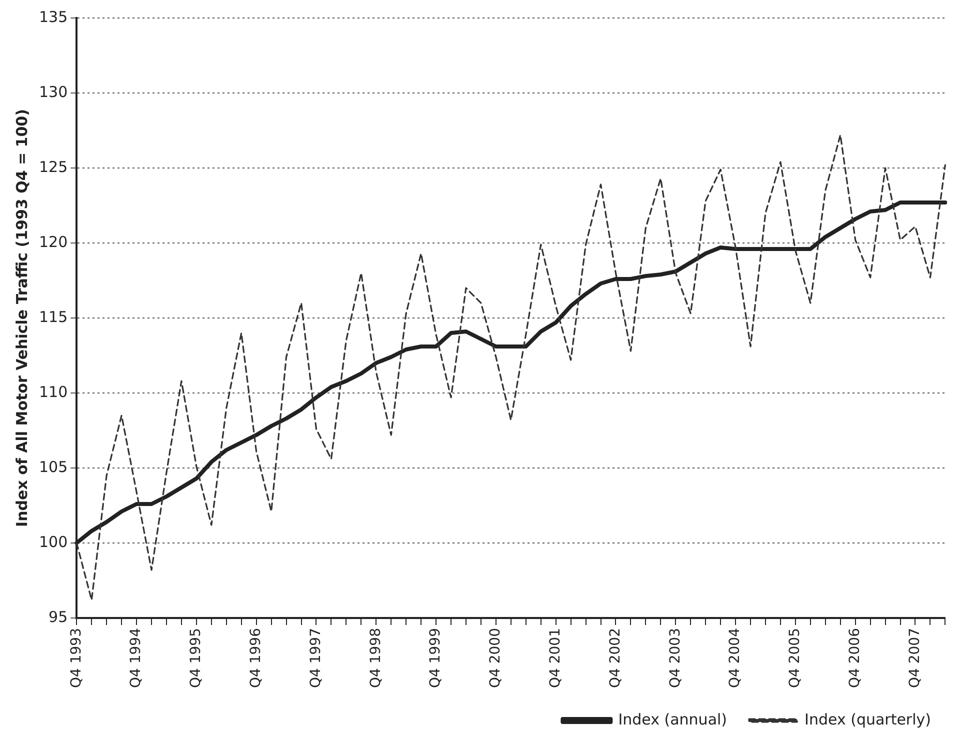 The height and width of the screenshot is (746, 965). I want to click on y-tick-label: 100, so click(53, 541).